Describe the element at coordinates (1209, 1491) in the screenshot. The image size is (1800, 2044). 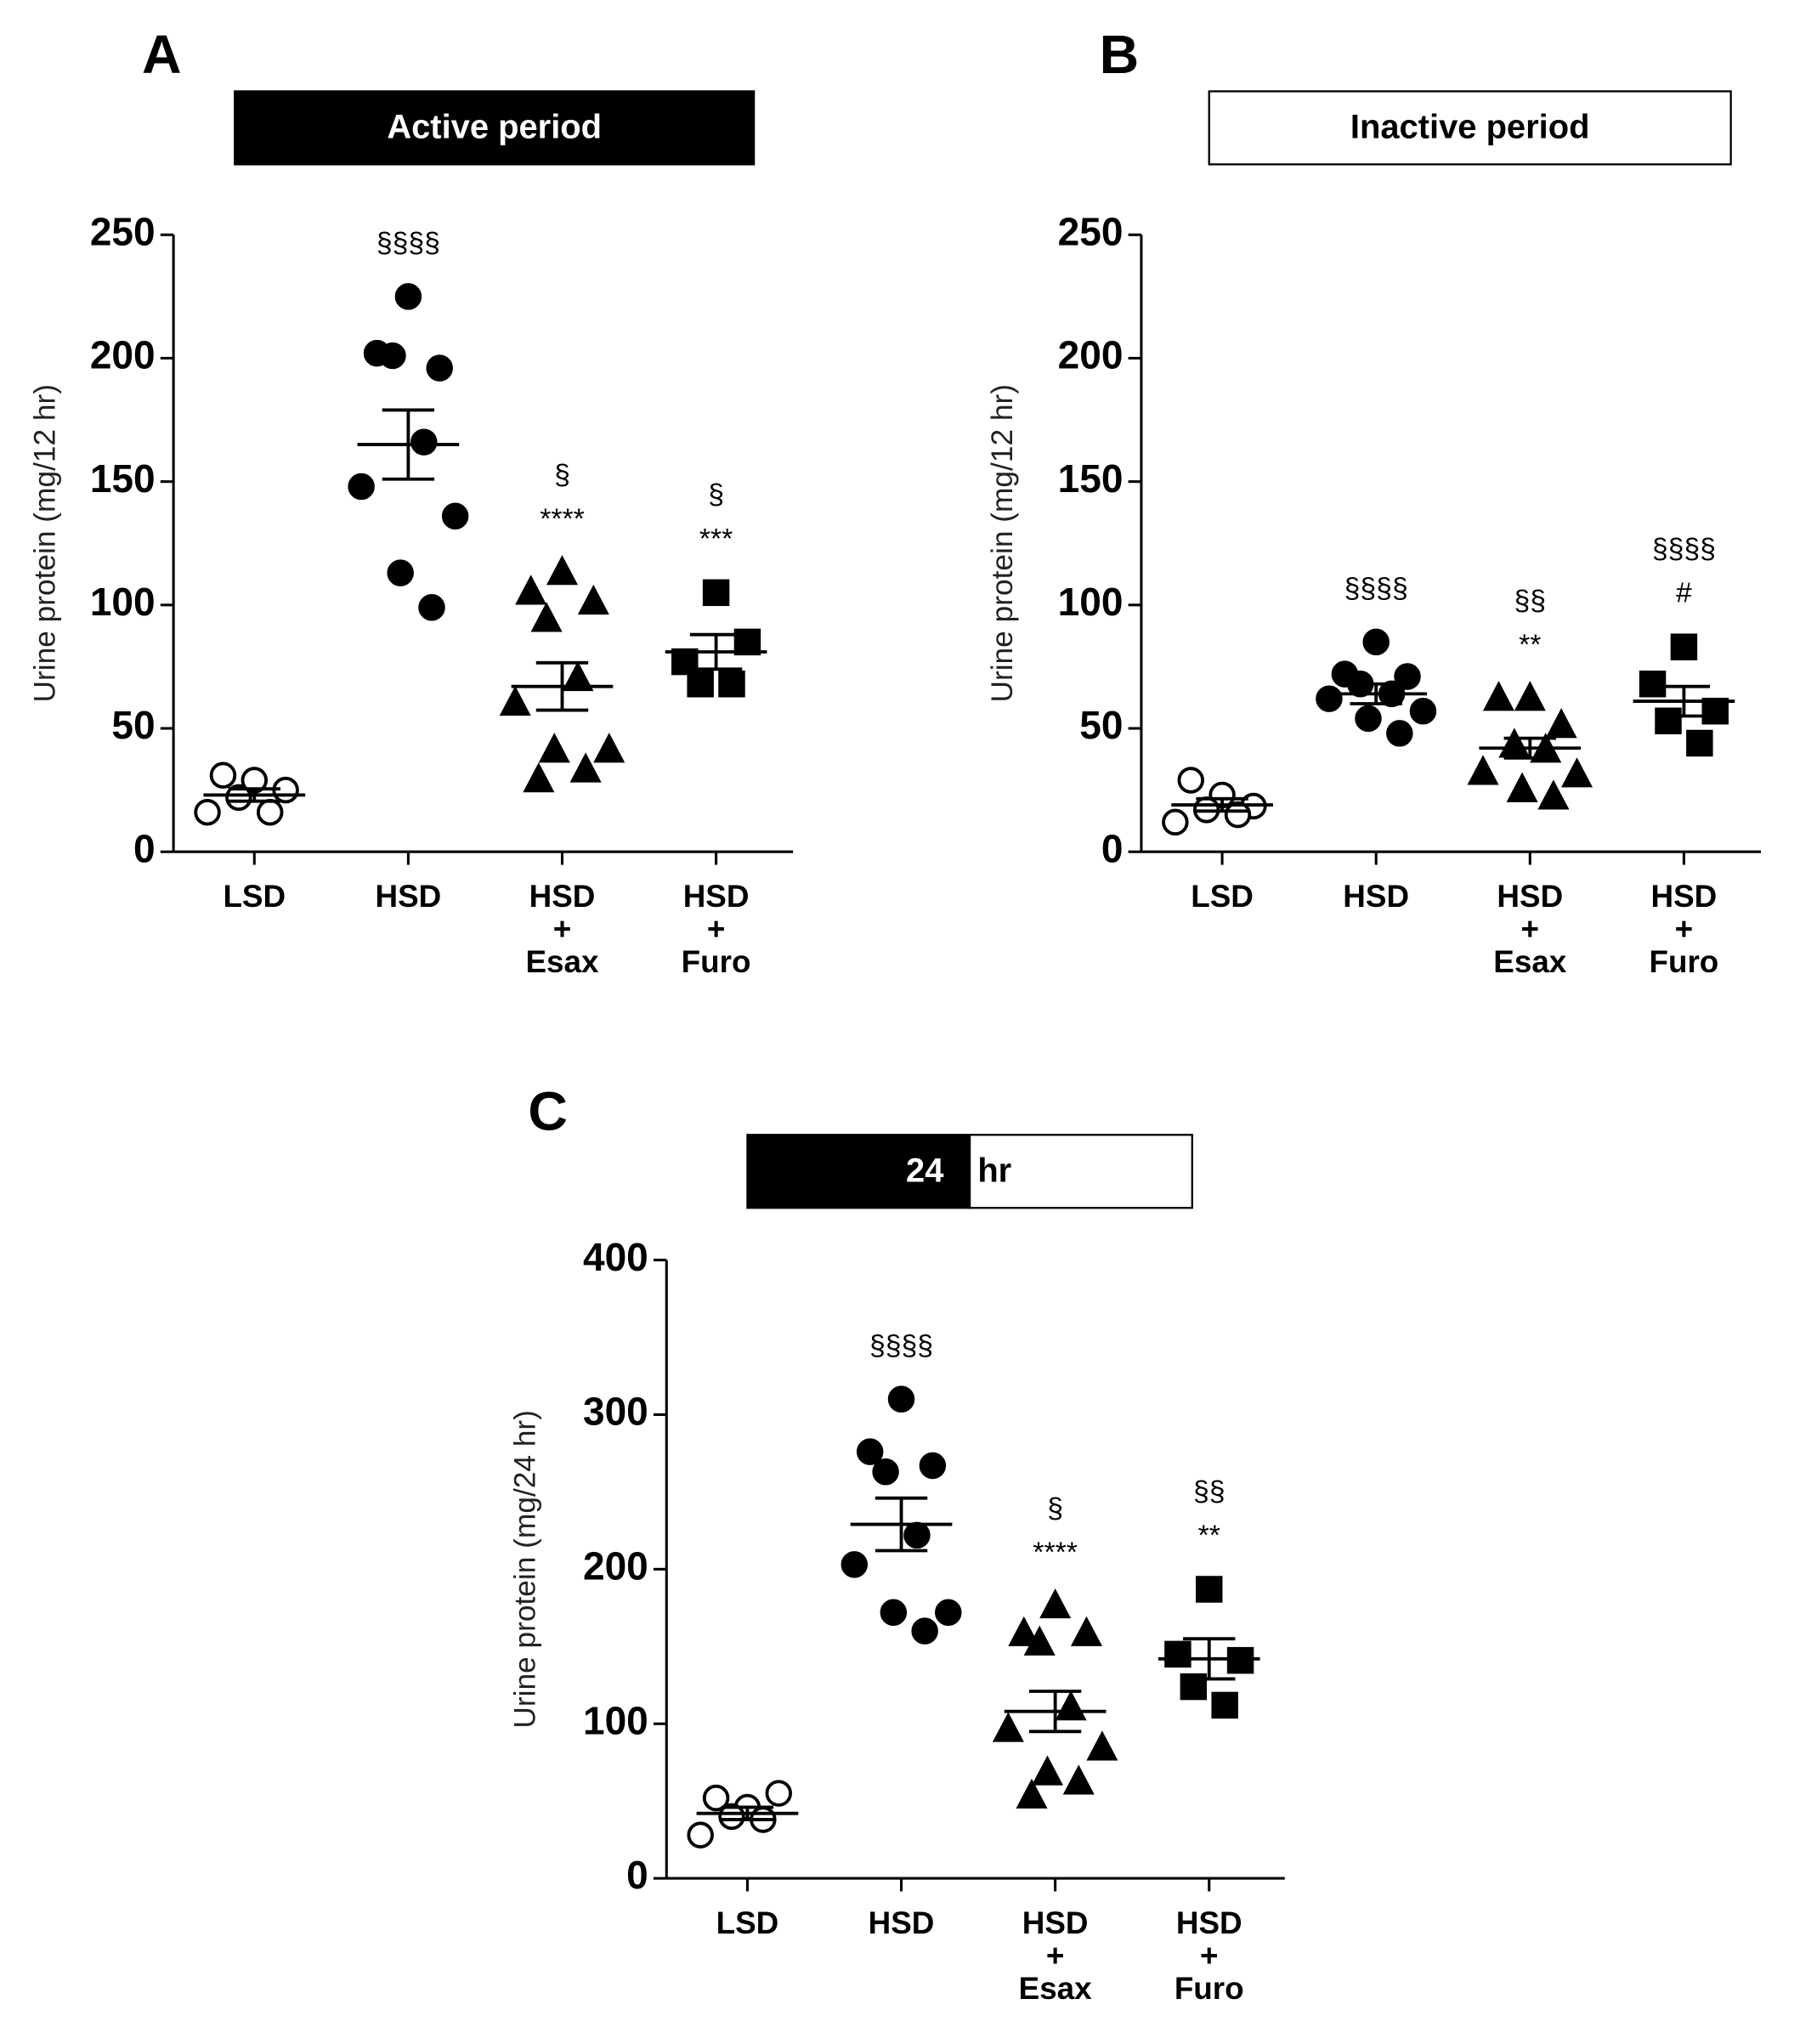
I see `significance-label: §§` at that location.